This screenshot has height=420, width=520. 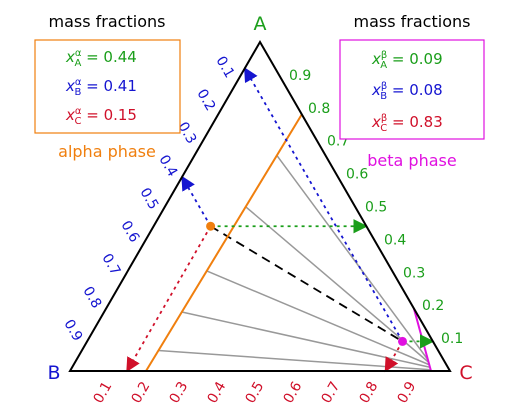 I want to click on corner-label-B: B, so click(x=53, y=373).